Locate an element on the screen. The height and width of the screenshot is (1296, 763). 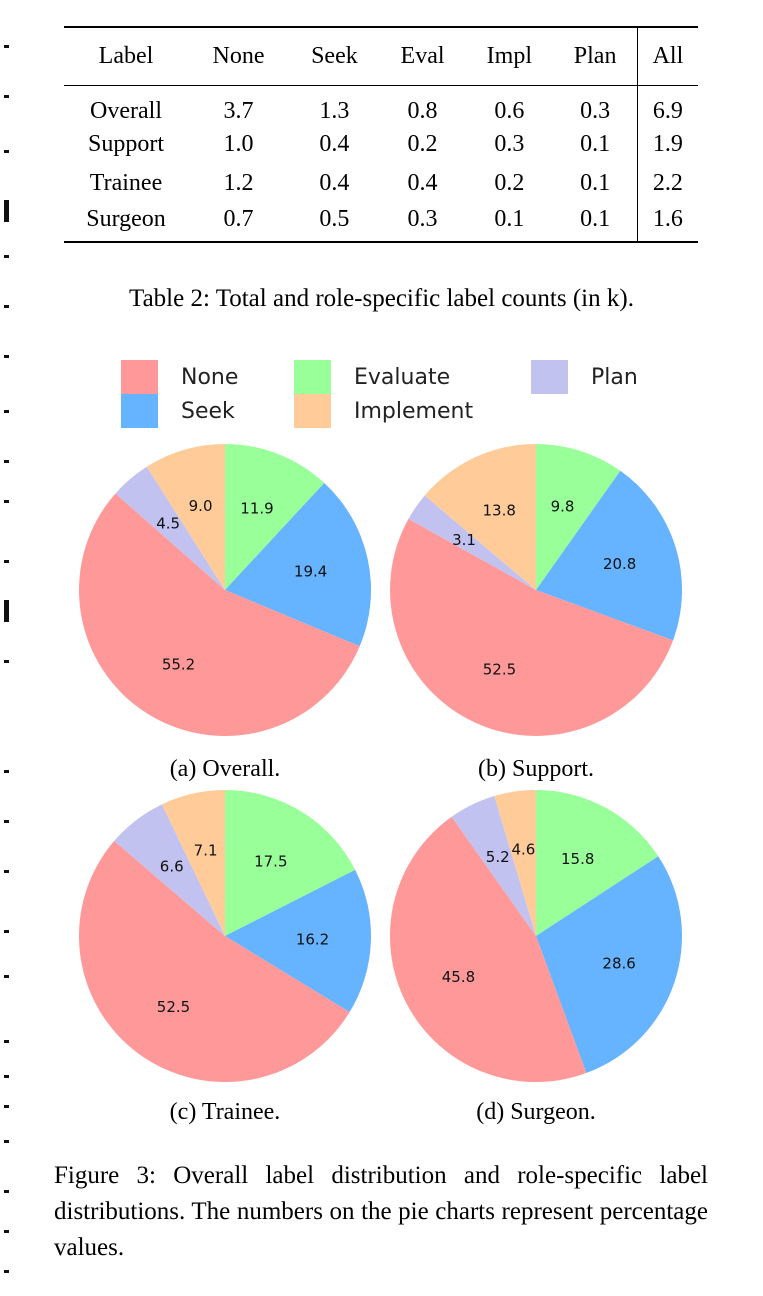
pie-chart-surgeon: 15.8 28.6 45.8 5.2 4.6 is located at coordinates (536, 936).